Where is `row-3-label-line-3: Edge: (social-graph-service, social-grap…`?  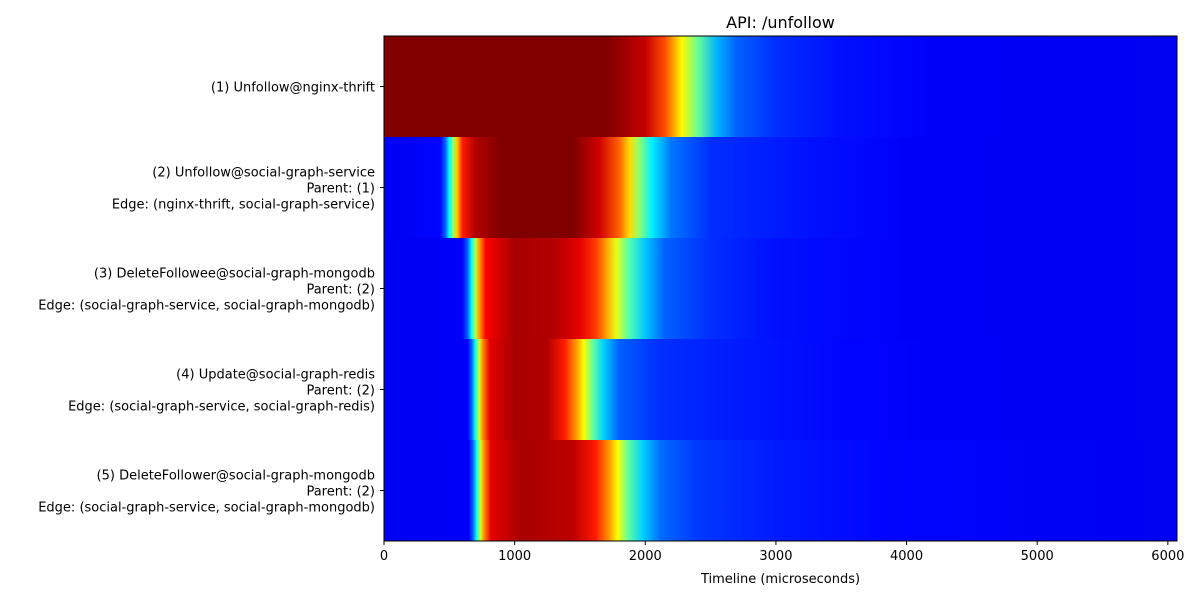 row-3-label-line-3: Edge: (social-graph-service, social-grap… is located at coordinates (206, 306).